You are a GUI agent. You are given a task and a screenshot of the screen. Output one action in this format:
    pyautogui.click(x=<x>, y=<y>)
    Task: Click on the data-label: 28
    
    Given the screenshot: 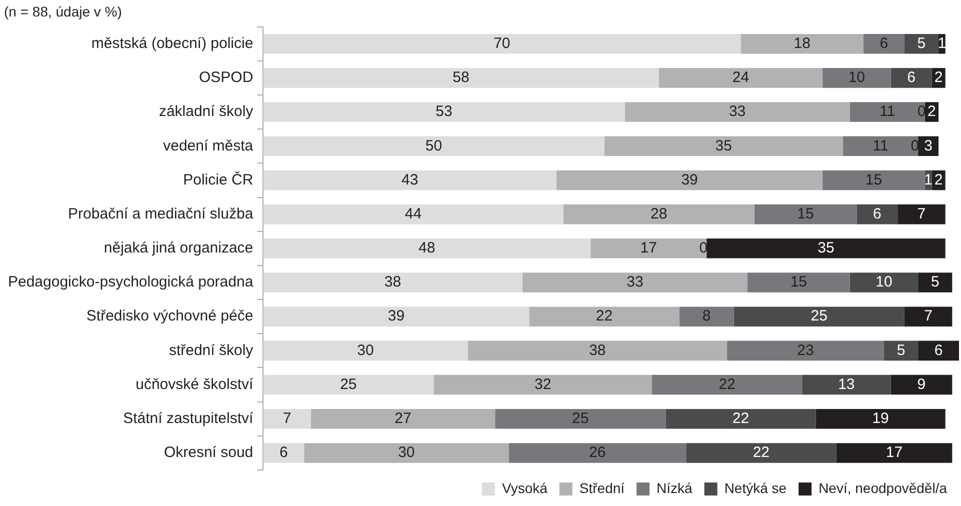 What is the action you would take?
    pyautogui.click(x=659, y=213)
    